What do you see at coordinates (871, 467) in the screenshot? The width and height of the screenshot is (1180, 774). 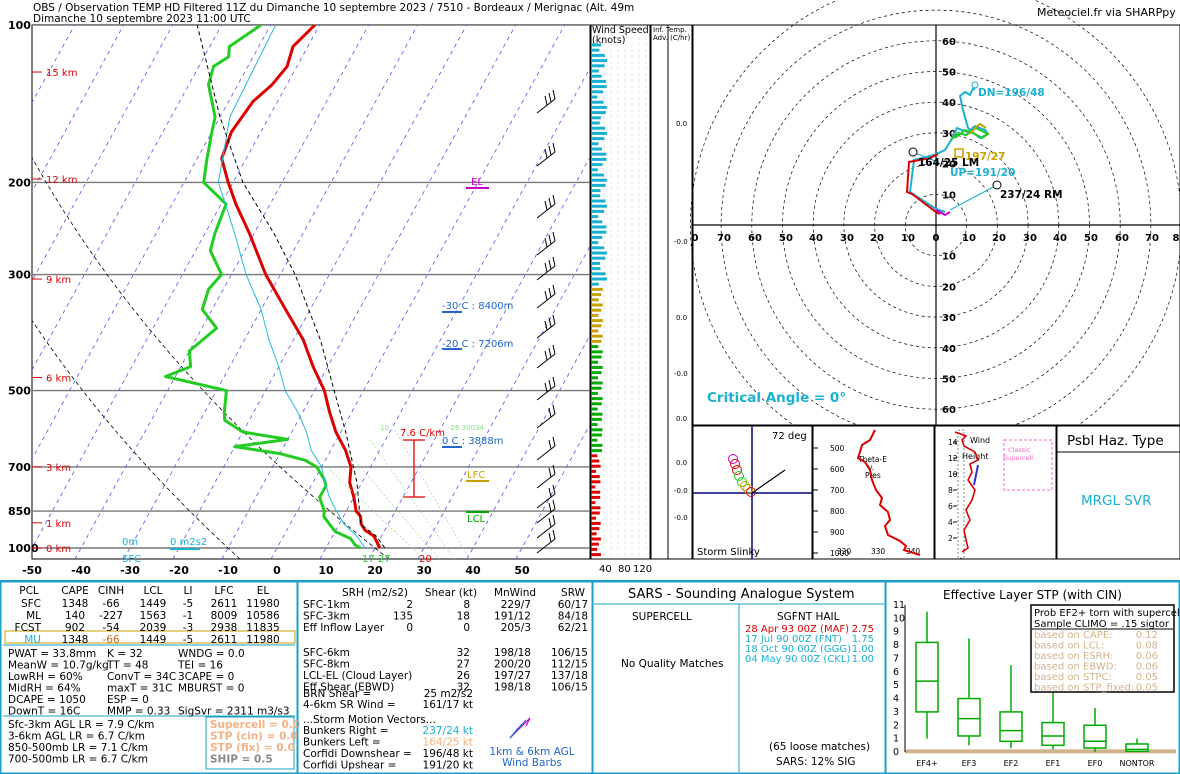 I see `theta-title-2: v.` at bounding box center [871, 467].